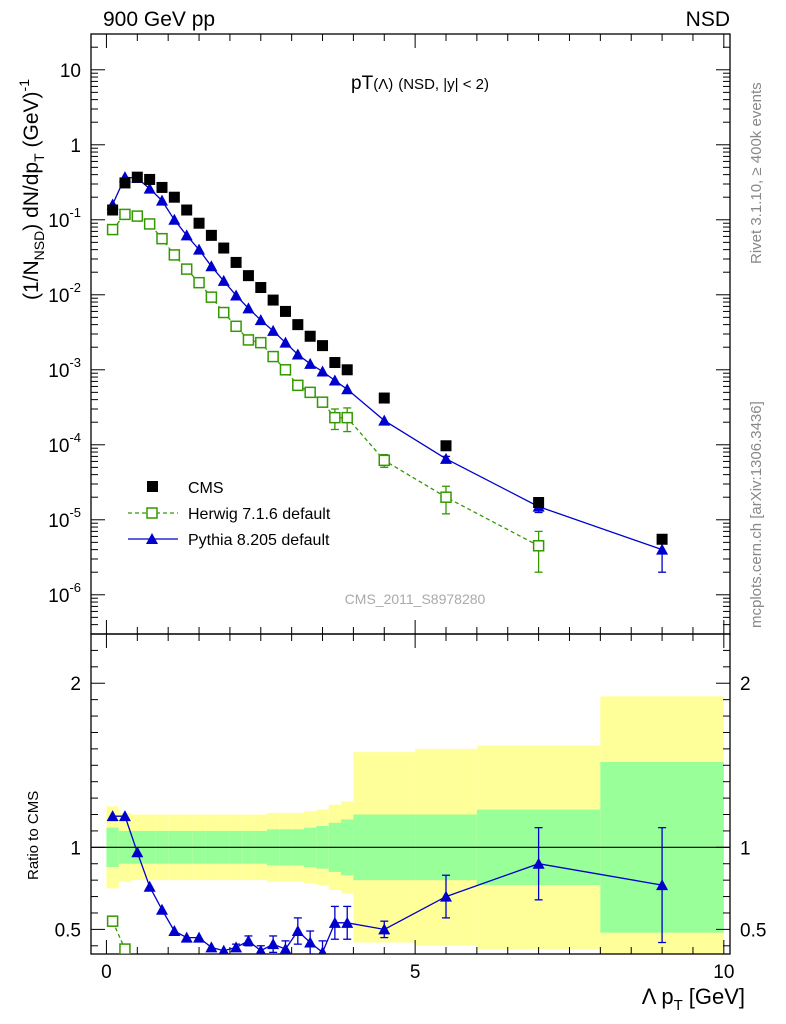 This screenshot has width=786, height=1024. I want to click on legend-label-herwig: Herwig 7.1.6 default, so click(259, 514).